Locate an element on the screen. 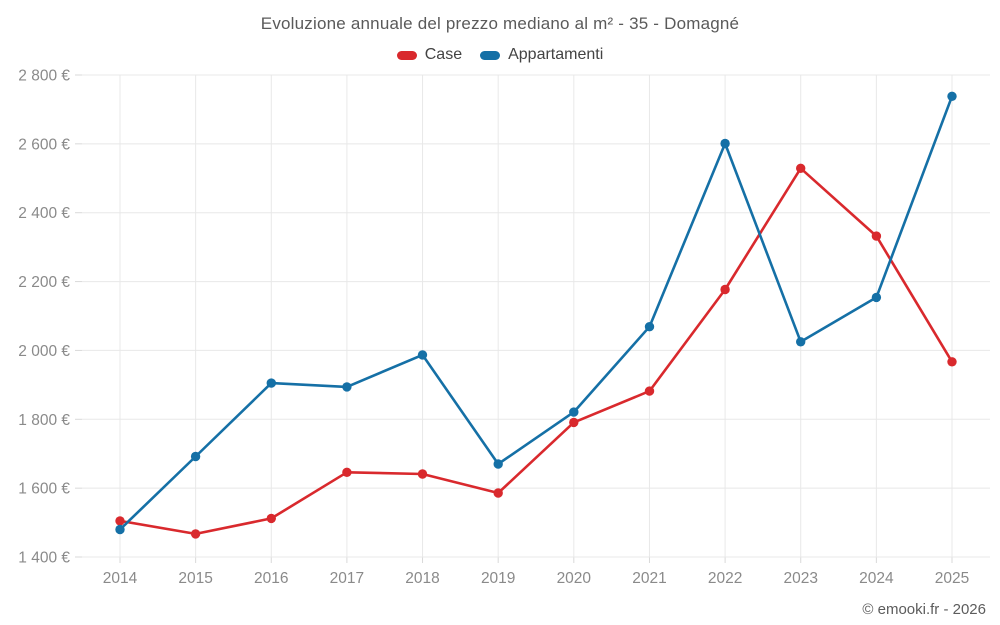 The image size is (1000, 625). x-axis-label: 2019 is located at coordinates (498, 578).